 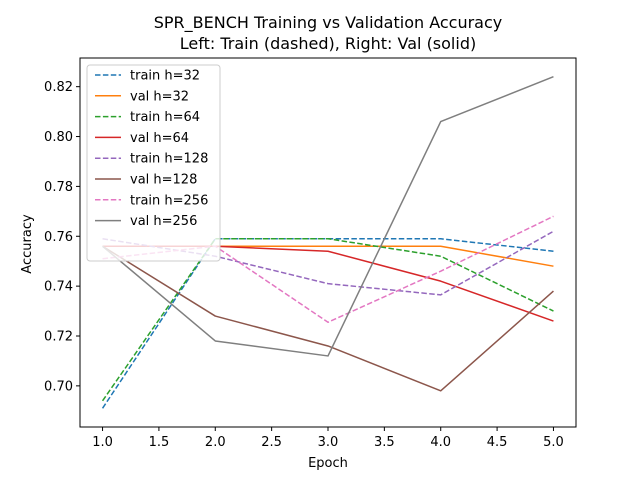 What do you see at coordinates (497, 442) in the screenshot?
I see `x-tick-label-7: 4.5` at bounding box center [497, 442].